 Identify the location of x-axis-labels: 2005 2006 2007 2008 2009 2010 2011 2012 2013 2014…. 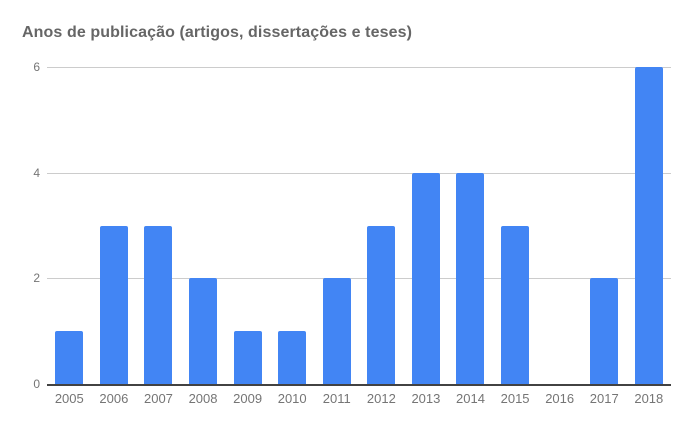
(359, 398).